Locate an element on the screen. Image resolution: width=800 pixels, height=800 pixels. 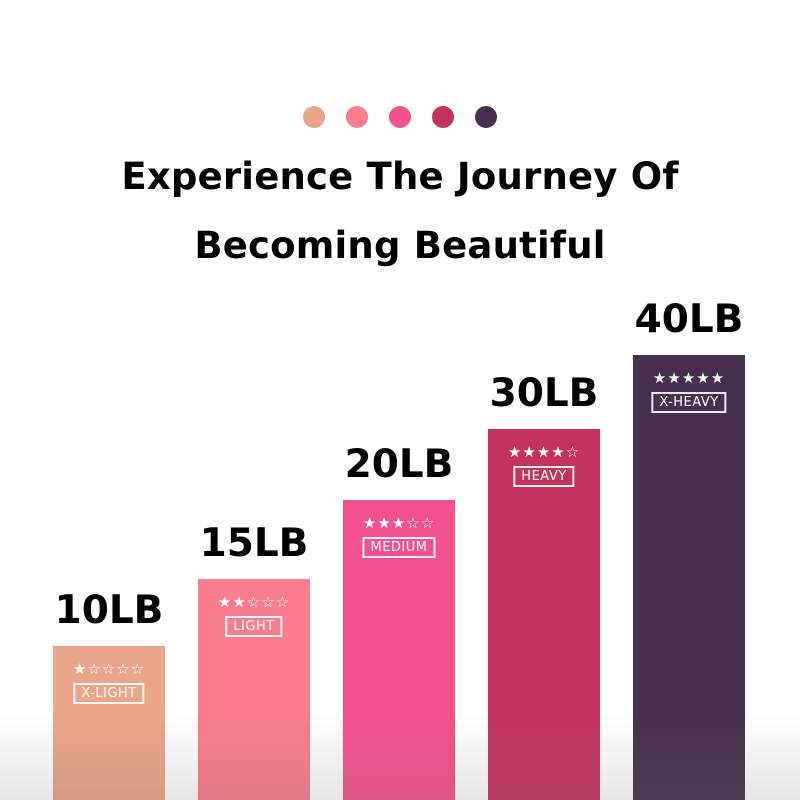
weight-label: 30LB is located at coordinates (544, 393).